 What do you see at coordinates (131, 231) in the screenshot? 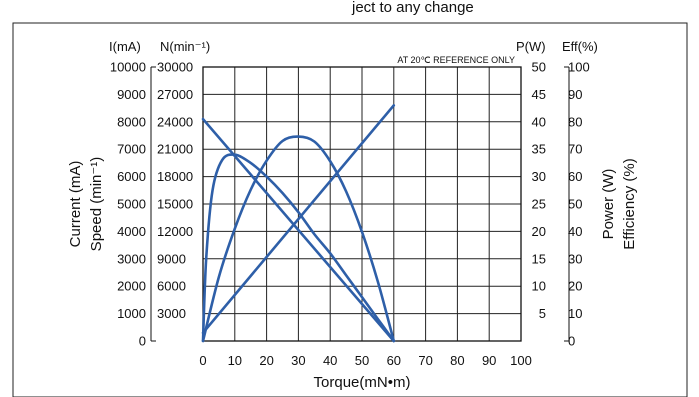
I see `current-tick-label: 4000` at bounding box center [131, 231].